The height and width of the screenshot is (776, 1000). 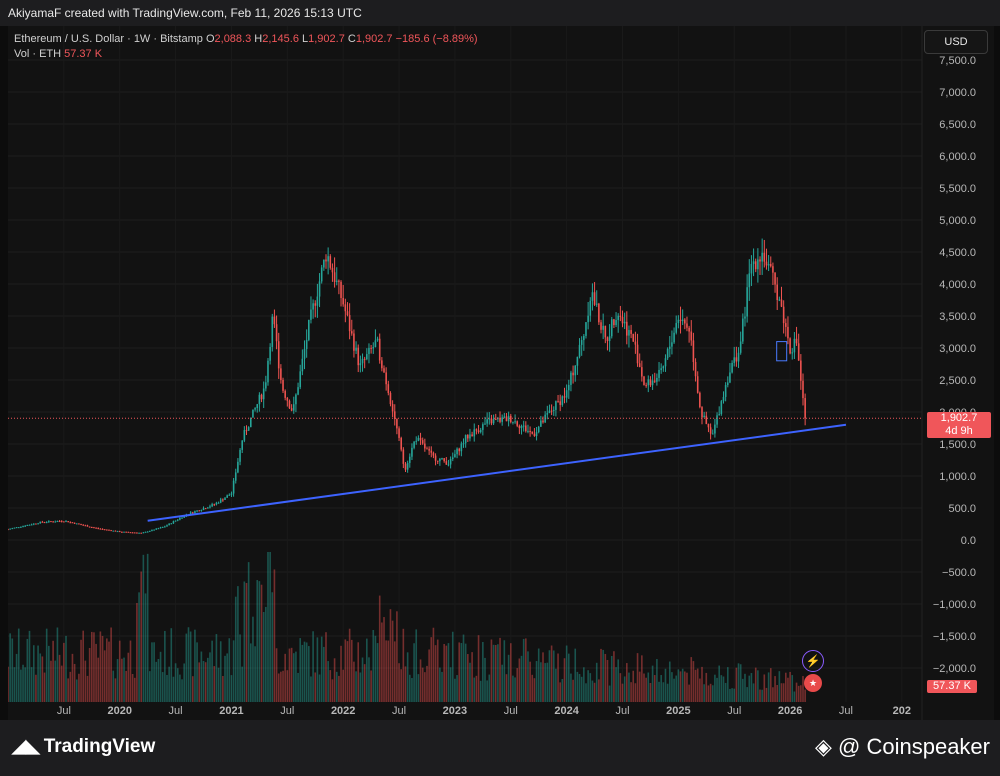 What do you see at coordinates (813, 683) in the screenshot?
I see `us-flag-icon: ★` at bounding box center [813, 683].